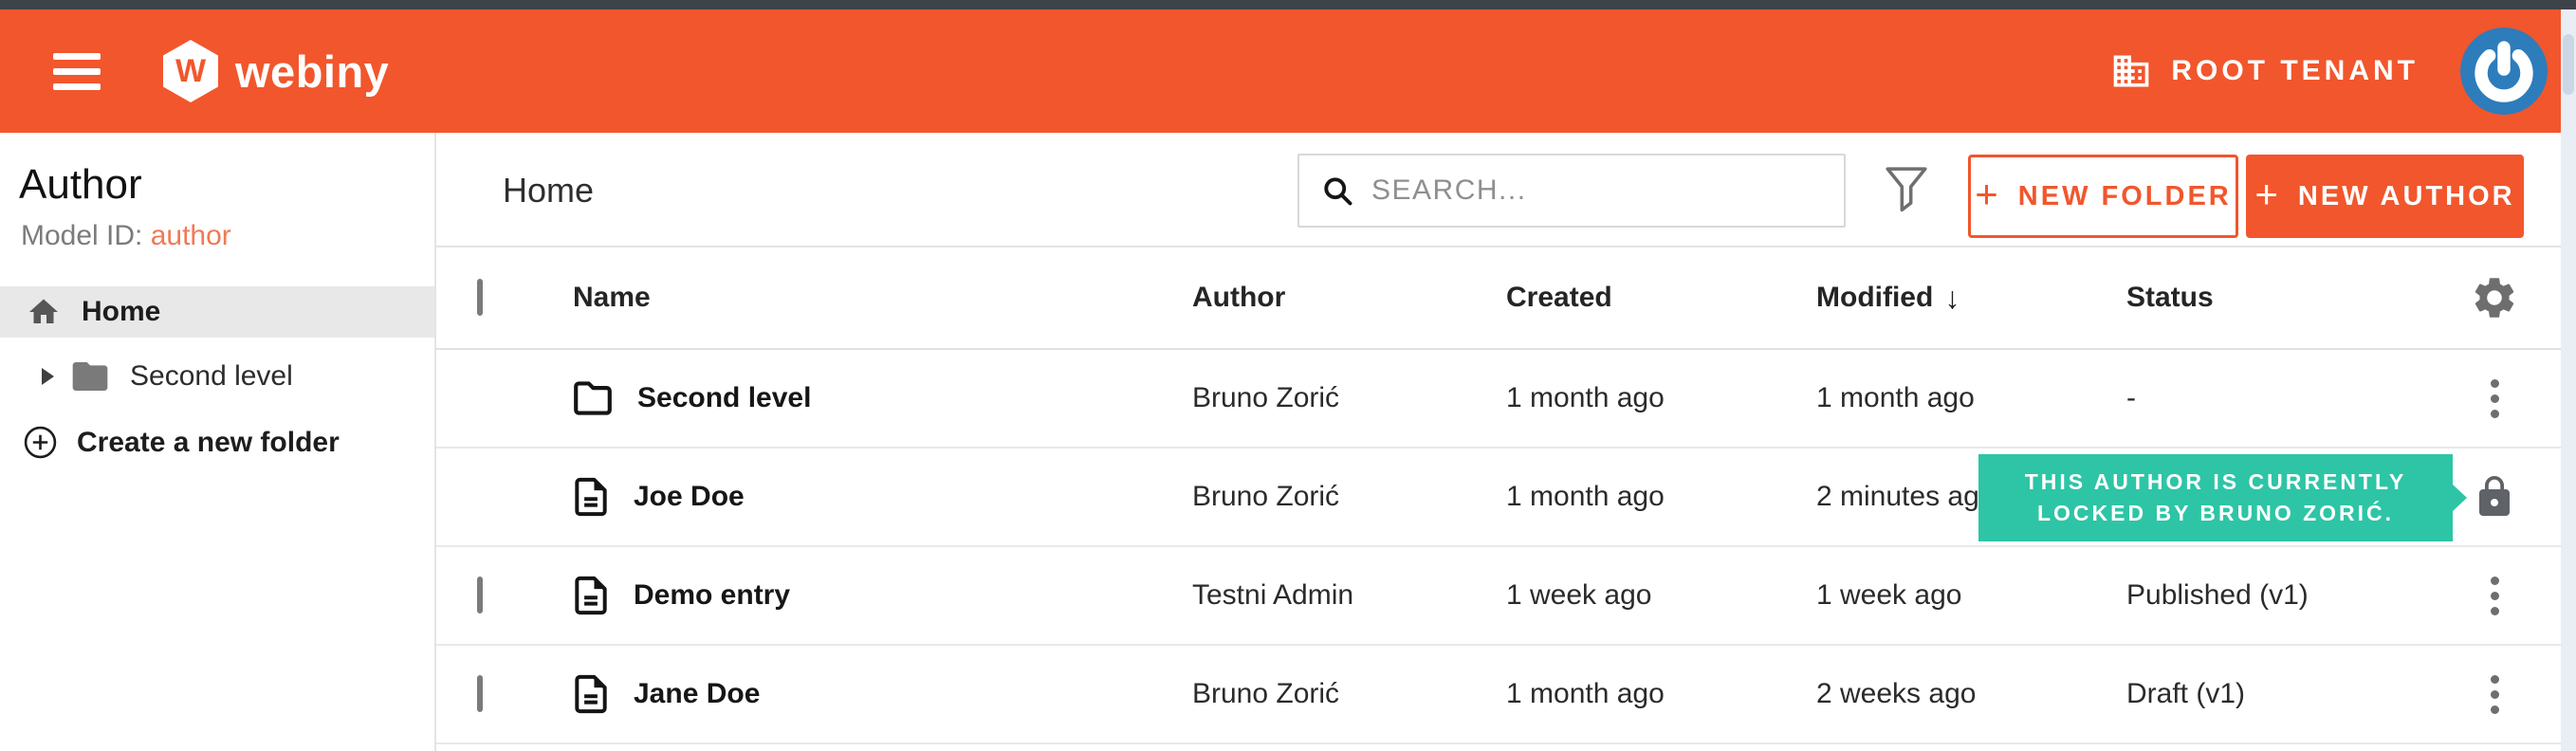 This screenshot has width=2576, height=751. I want to click on row-modified: 1 week ago, so click(1889, 595).